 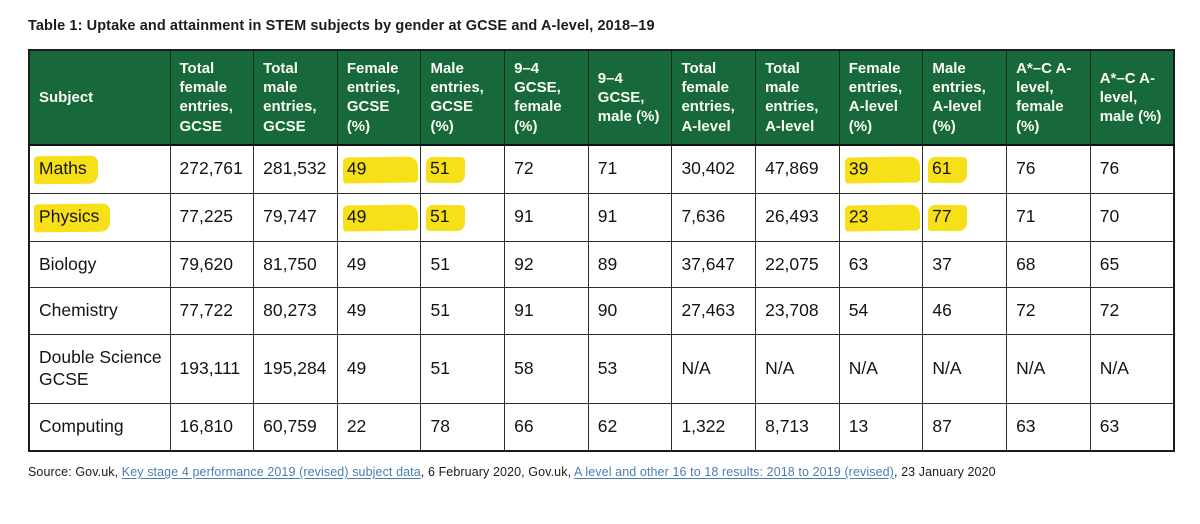 I want to click on highlight-mark: 23, so click(x=882, y=218).